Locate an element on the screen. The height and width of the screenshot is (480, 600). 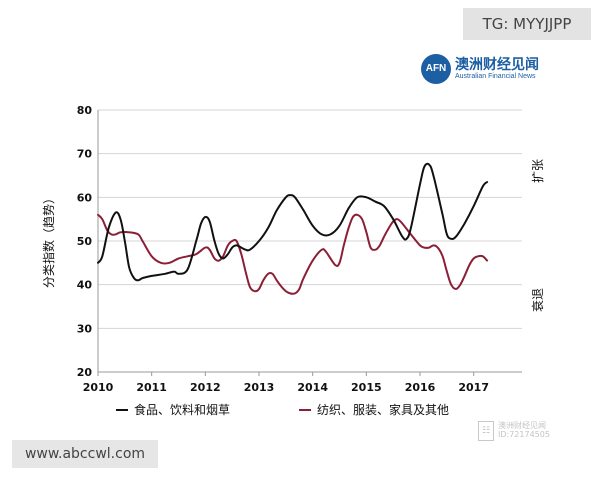
x-tick-label: 2015 is located at coordinates (366, 387).